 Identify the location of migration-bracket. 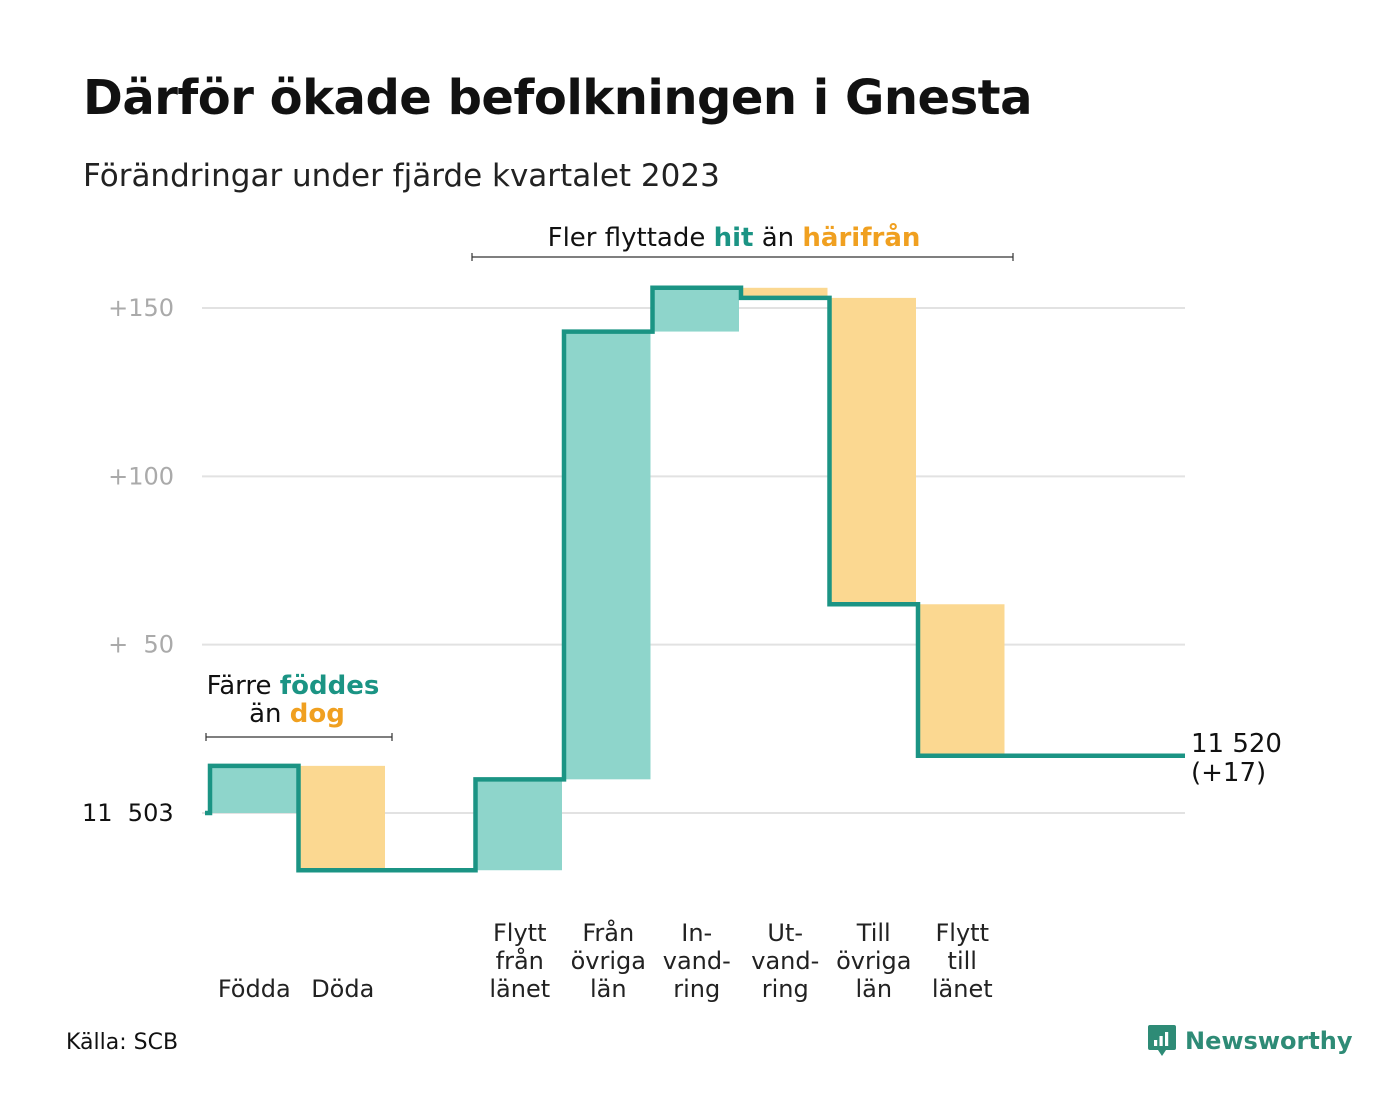
(742, 257).